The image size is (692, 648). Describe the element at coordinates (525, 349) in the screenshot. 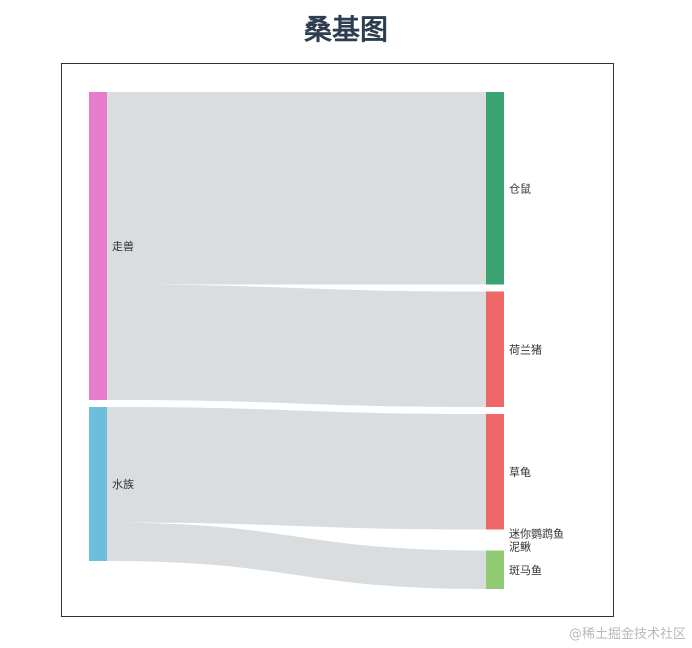

I see `node-label: 荷兰猪` at that location.